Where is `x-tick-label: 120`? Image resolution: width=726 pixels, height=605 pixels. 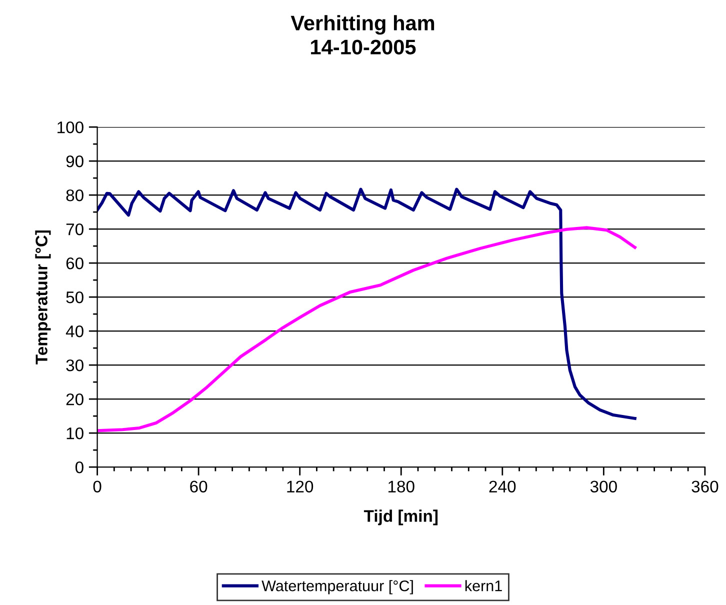
x-tick-label: 120 is located at coordinates (300, 486).